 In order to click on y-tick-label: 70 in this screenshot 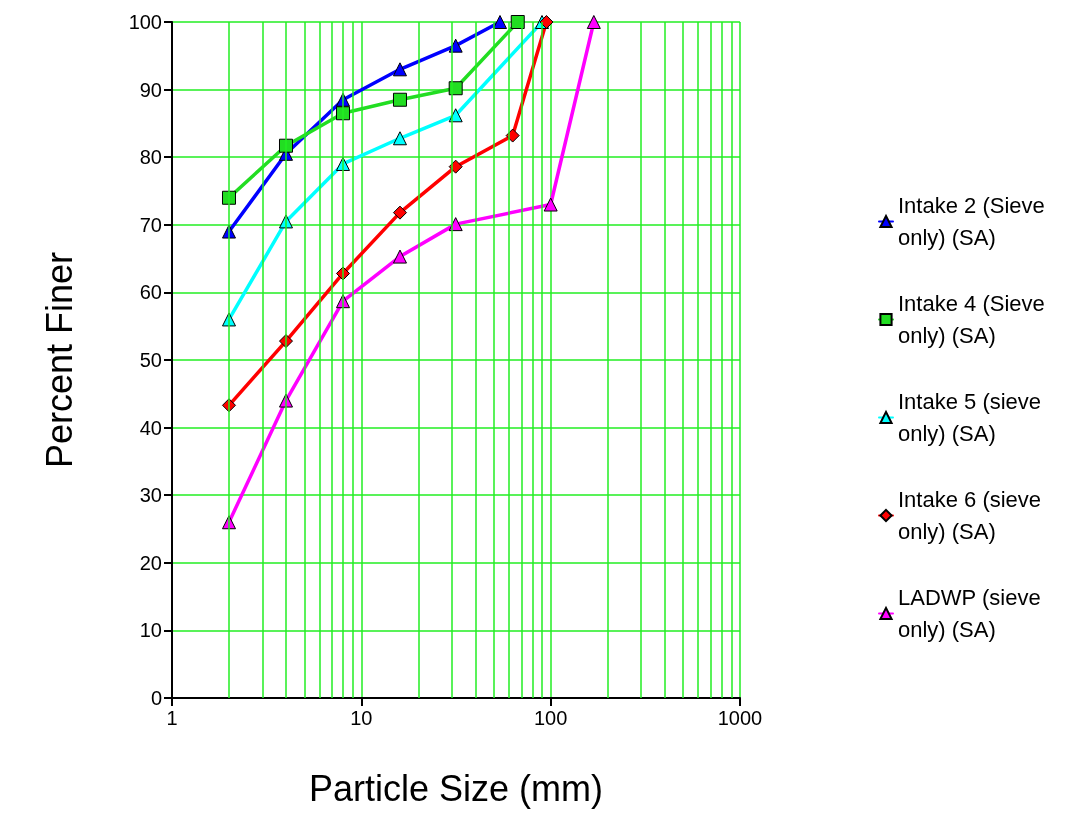, I will do `click(150, 224)`.